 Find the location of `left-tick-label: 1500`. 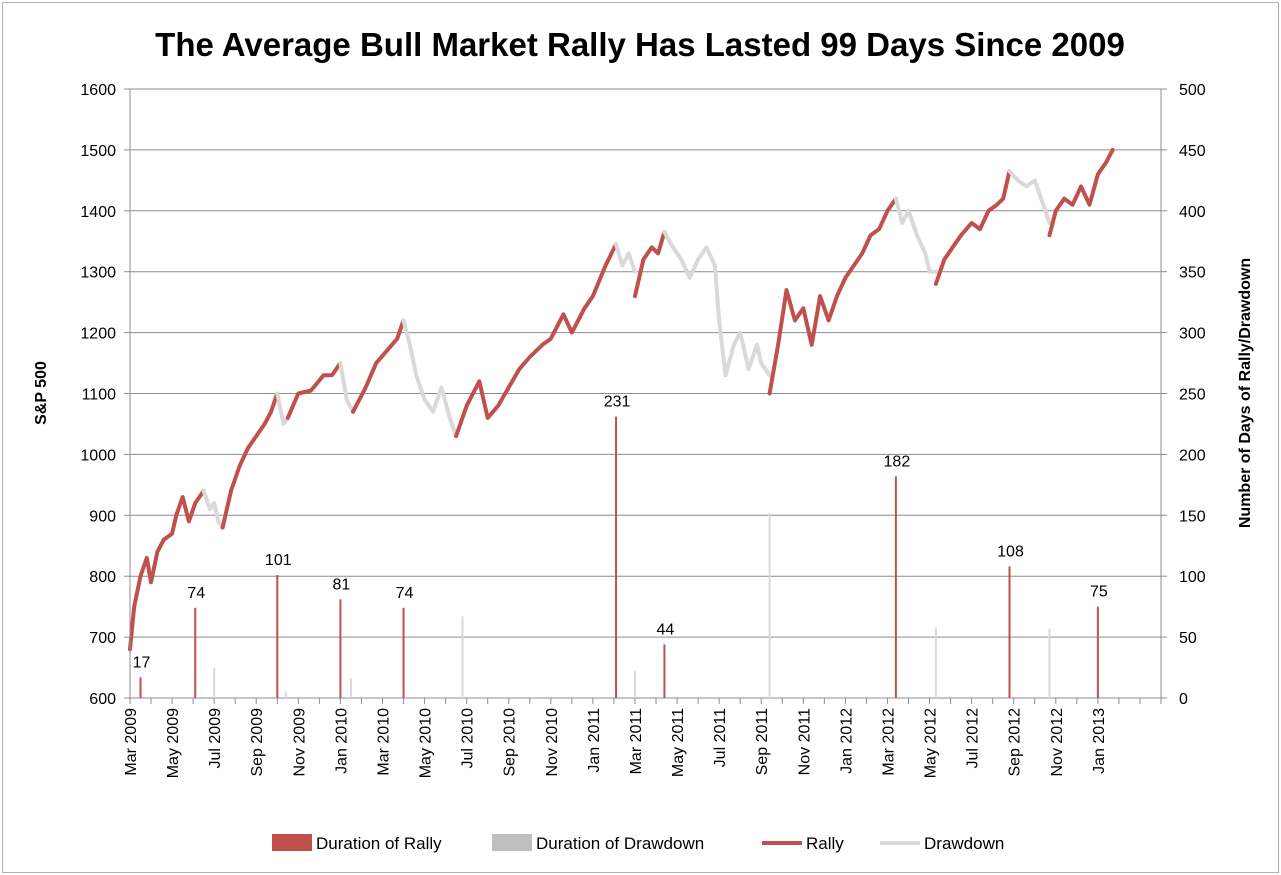

left-tick-label: 1500 is located at coordinates (98, 151).